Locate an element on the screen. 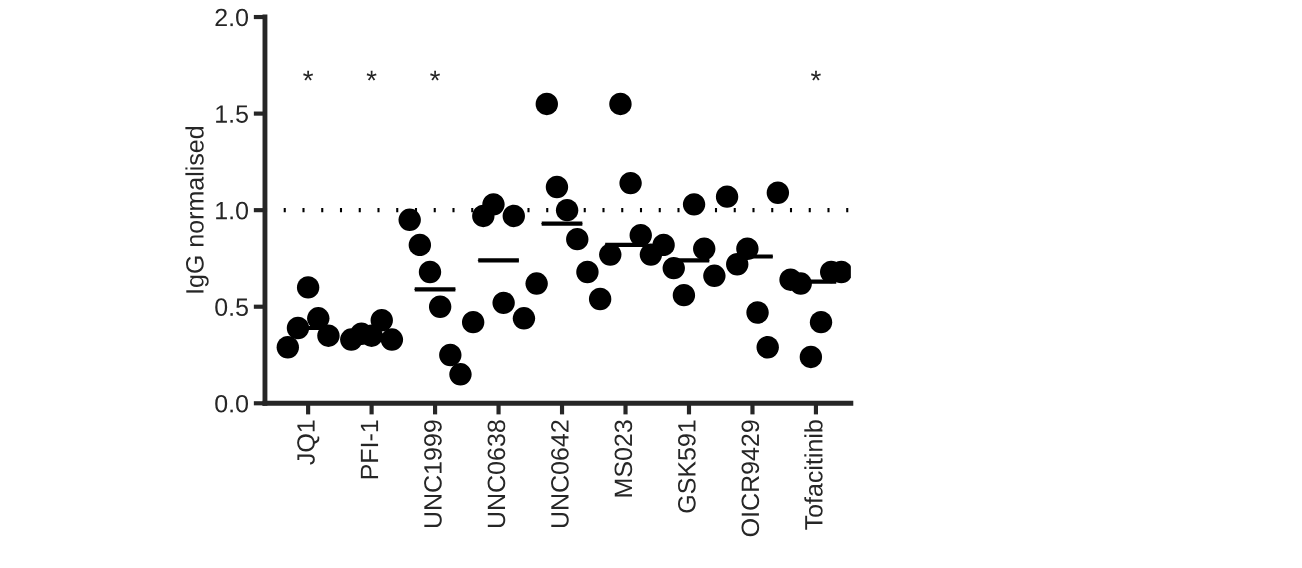 The image size is (1302, 568). x-tick-label: JQ1 is located at coordinates (308, 442).